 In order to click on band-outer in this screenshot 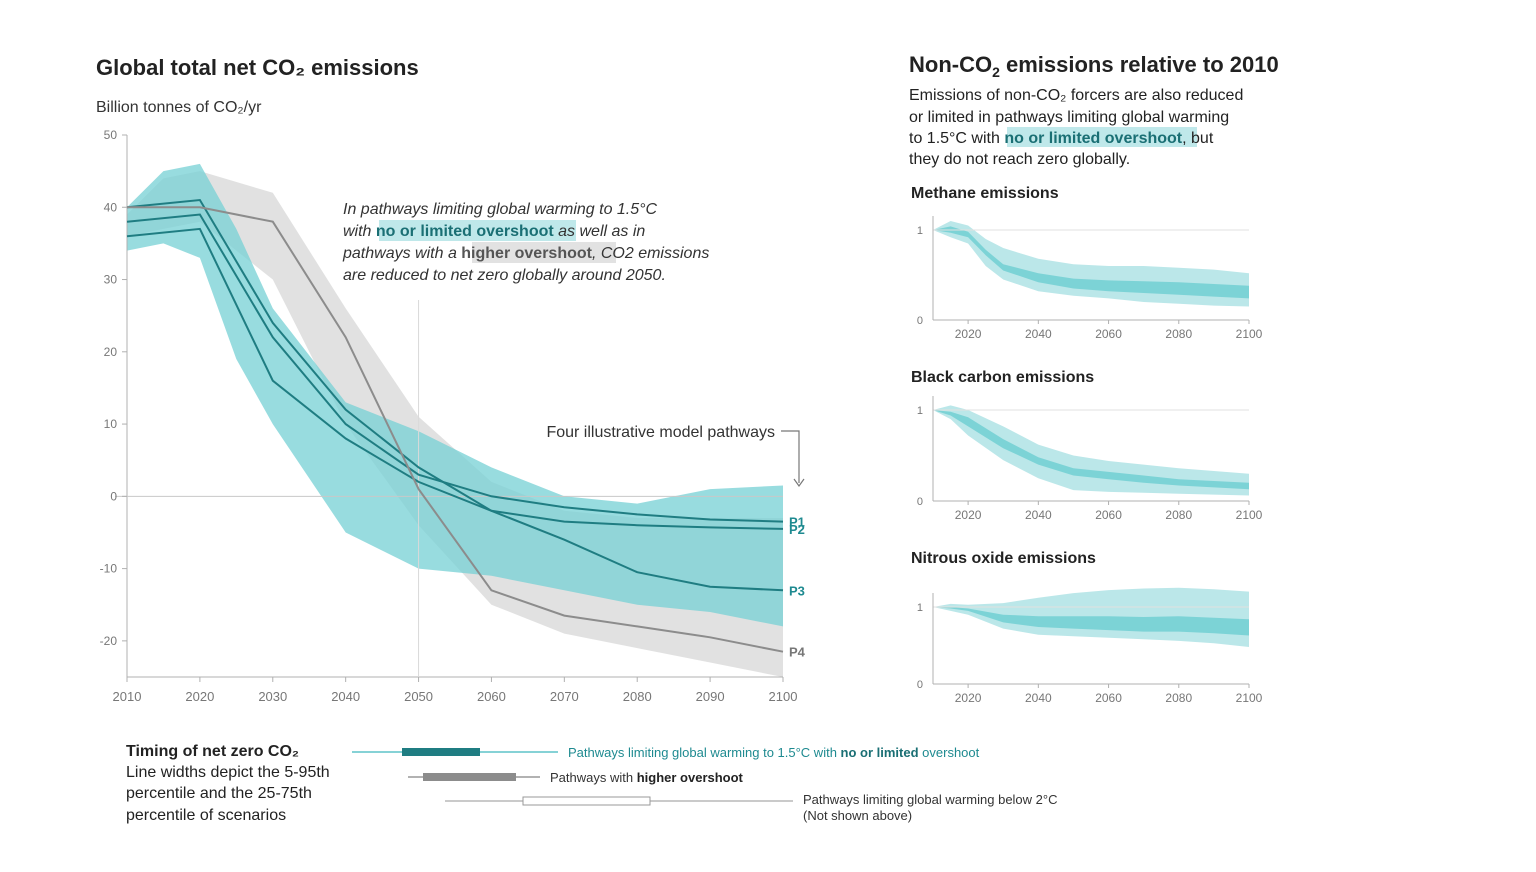, I will do `click(1091, 450)`.